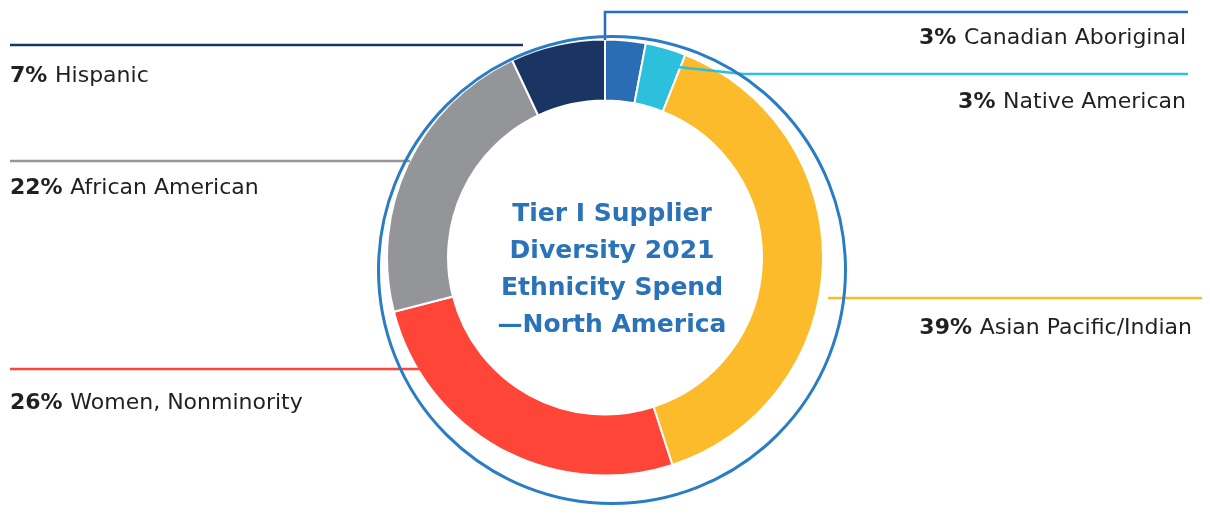 The width and height of the screenshot is (1210, 515). I want to click on slice-label: Women, Nonminority, so click(186, 401).